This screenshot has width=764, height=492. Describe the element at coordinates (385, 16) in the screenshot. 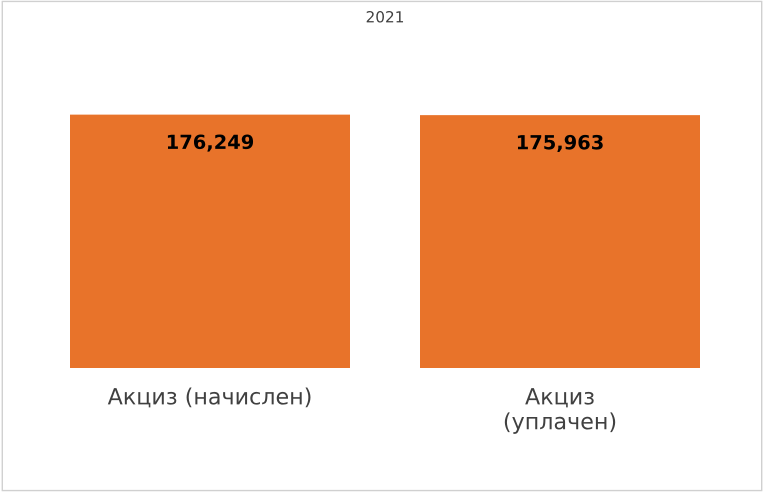

I see `chart-title: 2021` at that location.